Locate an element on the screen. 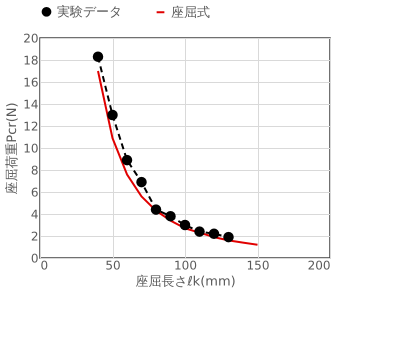  y-tick-label: 16 is located at coordinates (30, 83).